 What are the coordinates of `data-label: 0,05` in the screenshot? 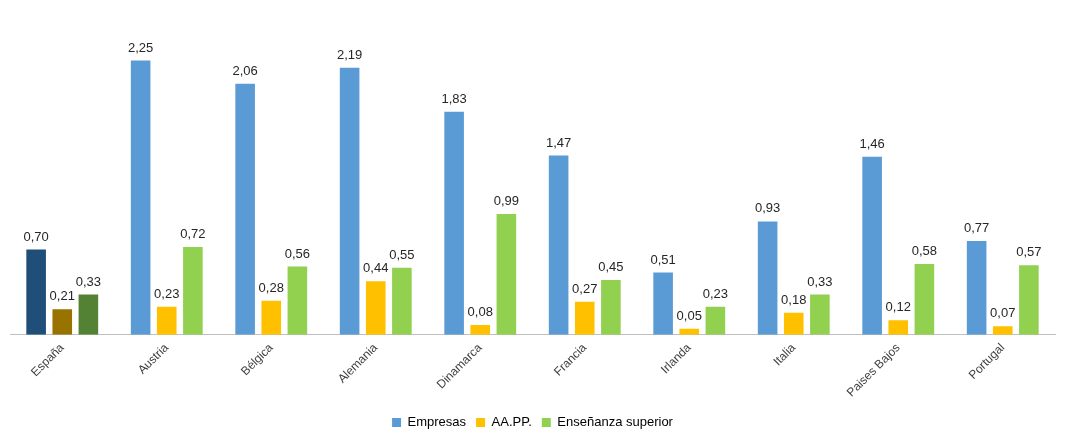 It's located at (689, 315).